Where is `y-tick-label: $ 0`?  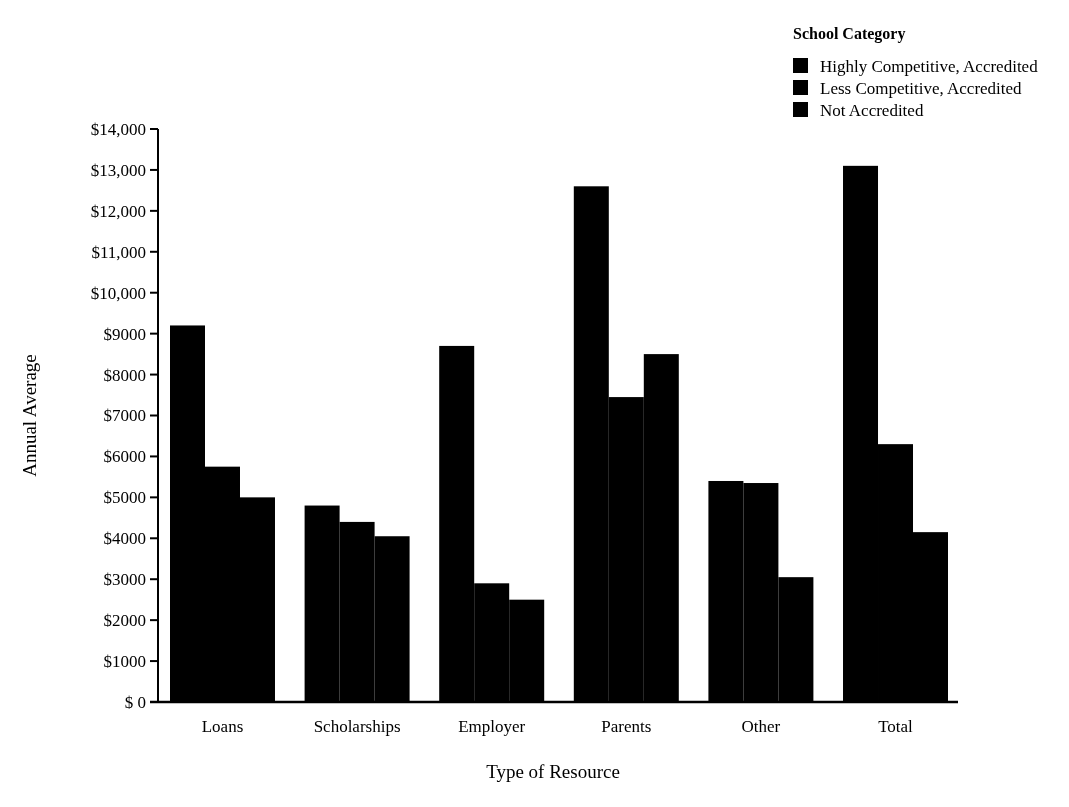 y-tick-label: $ 0 is located at coordinates (135, 702).